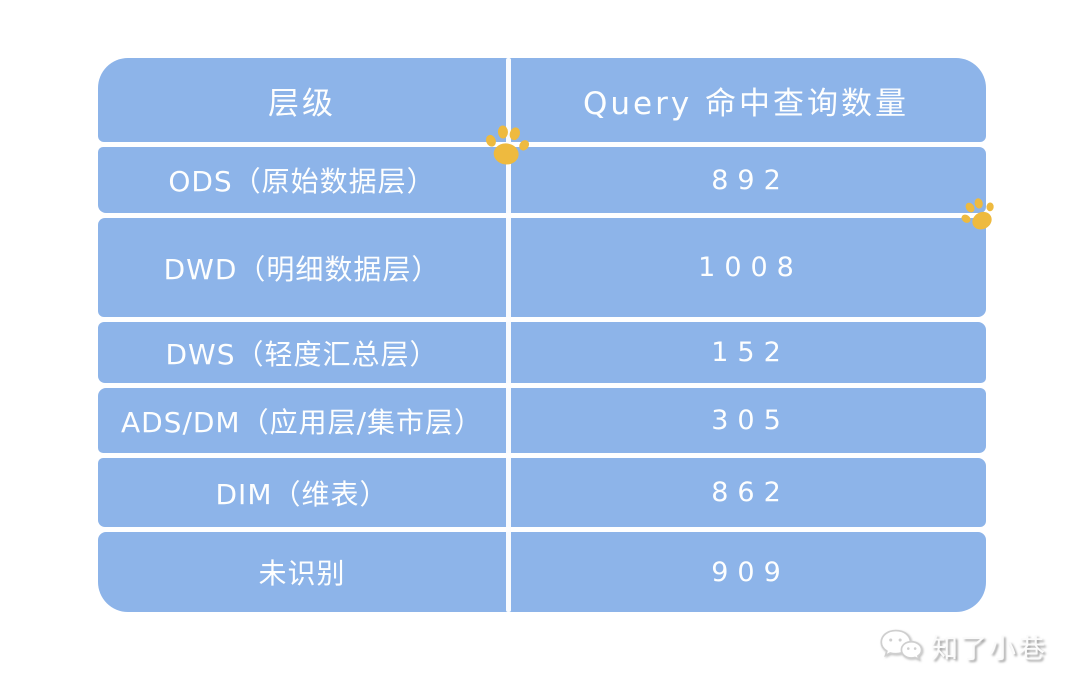  I want to click on level-cell: DWS（轻度汇总层）, so click(302, 352).